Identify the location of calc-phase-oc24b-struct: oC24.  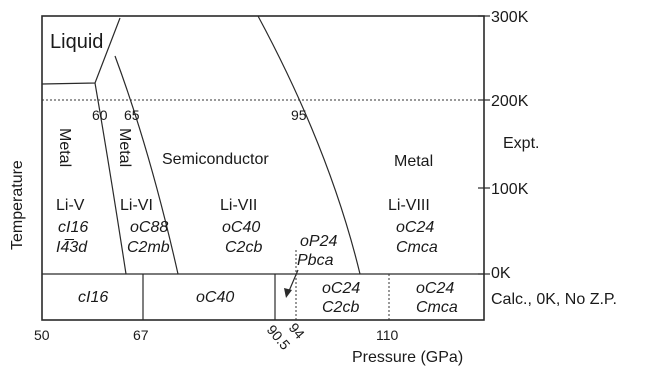
(435, 288).